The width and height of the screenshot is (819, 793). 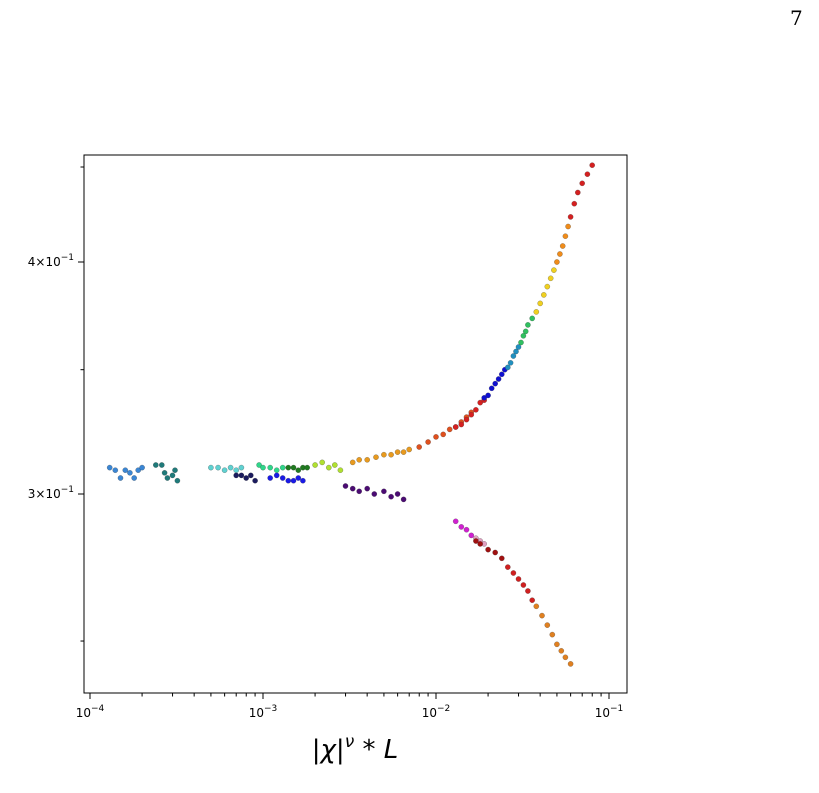 I want to click on x-tick-label: 10⁻¹, so click(x=609, y=712).